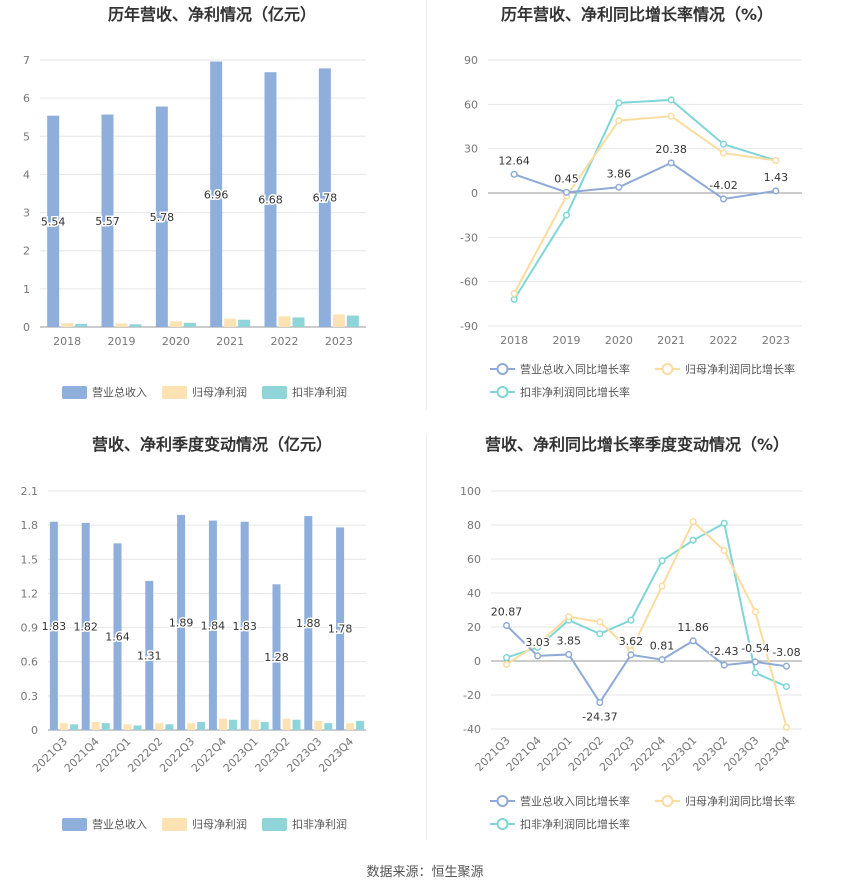 This screenshot has height=891, width=850. I want to click on legend-label: 扣非净利润, so click(319, 824).